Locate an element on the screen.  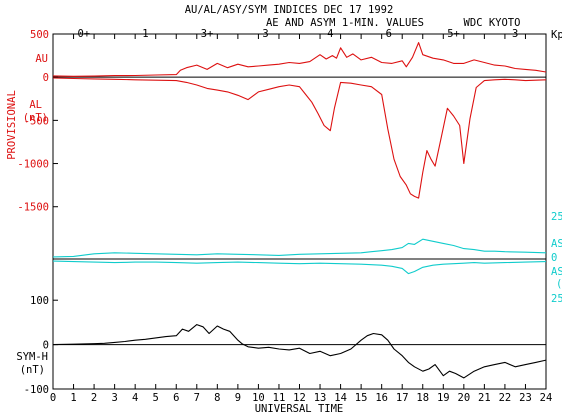
symh-label: SYM-H is located at coordinates (32, 357).